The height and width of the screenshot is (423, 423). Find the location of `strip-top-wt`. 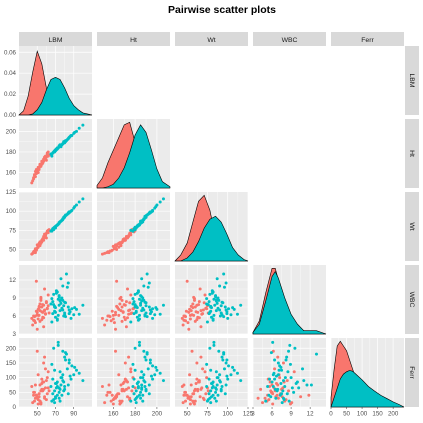

strip-top-wt is located at coordinates (211, 39).